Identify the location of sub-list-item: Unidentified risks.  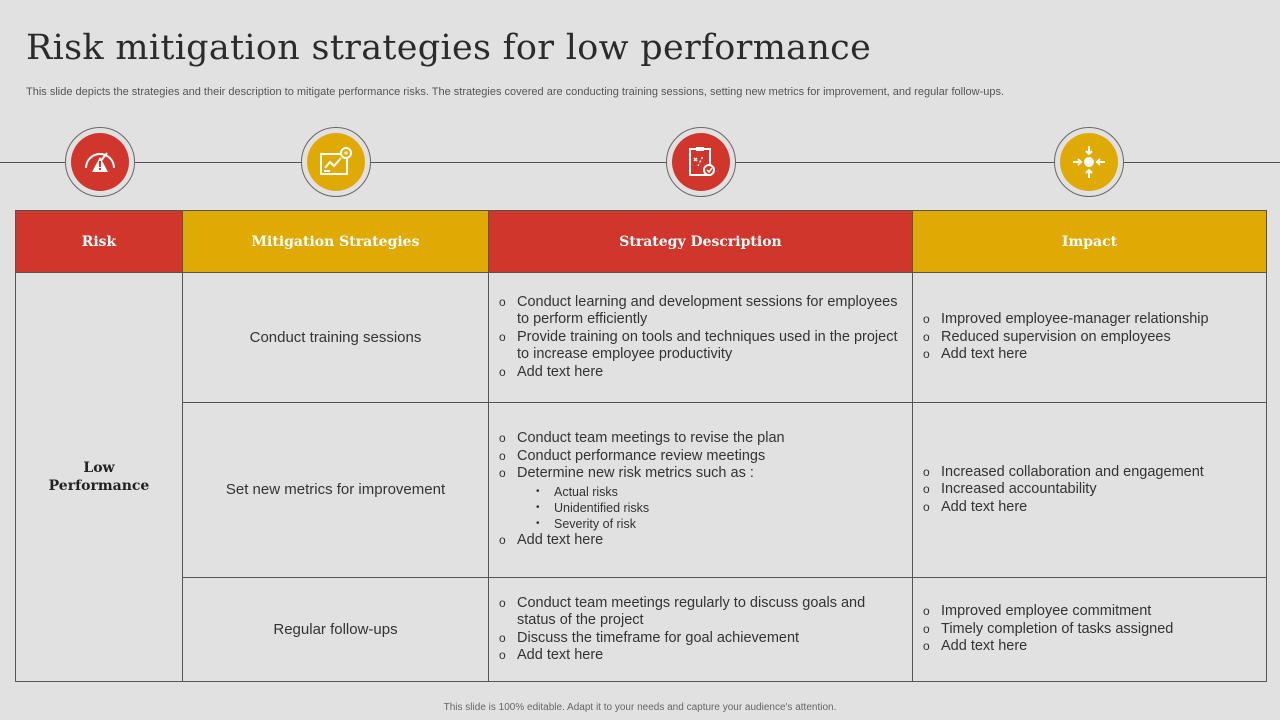
(710, 508).